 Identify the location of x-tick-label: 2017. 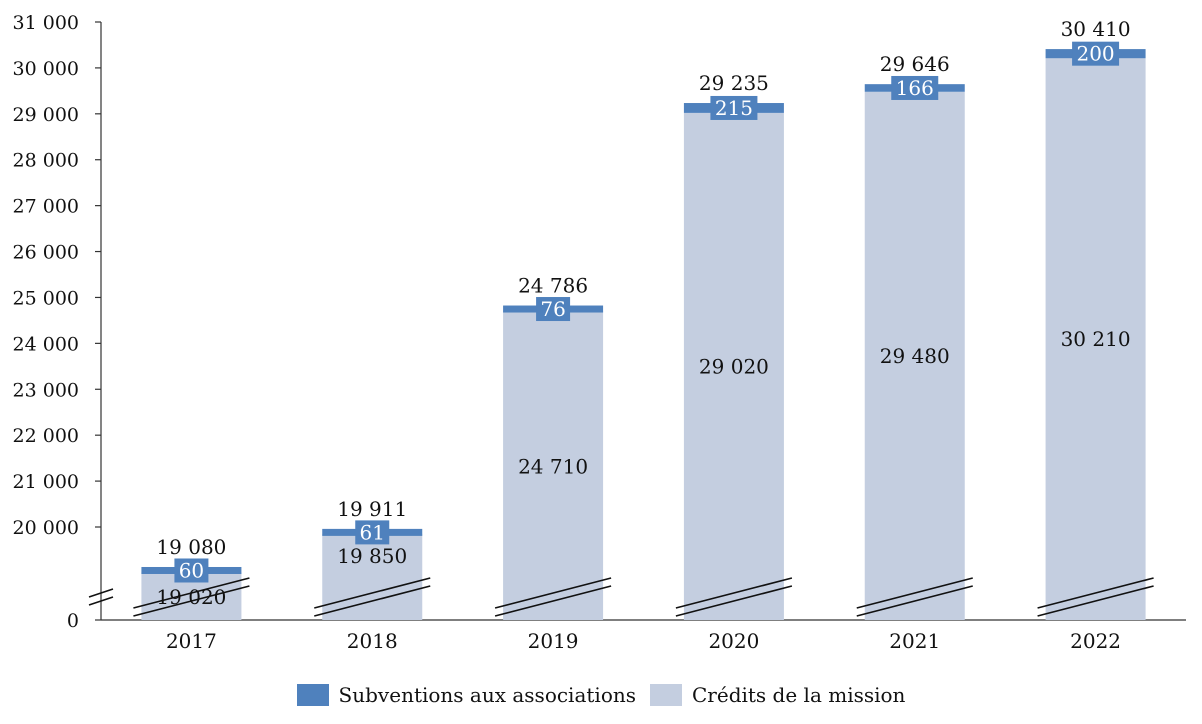
(191, 641).